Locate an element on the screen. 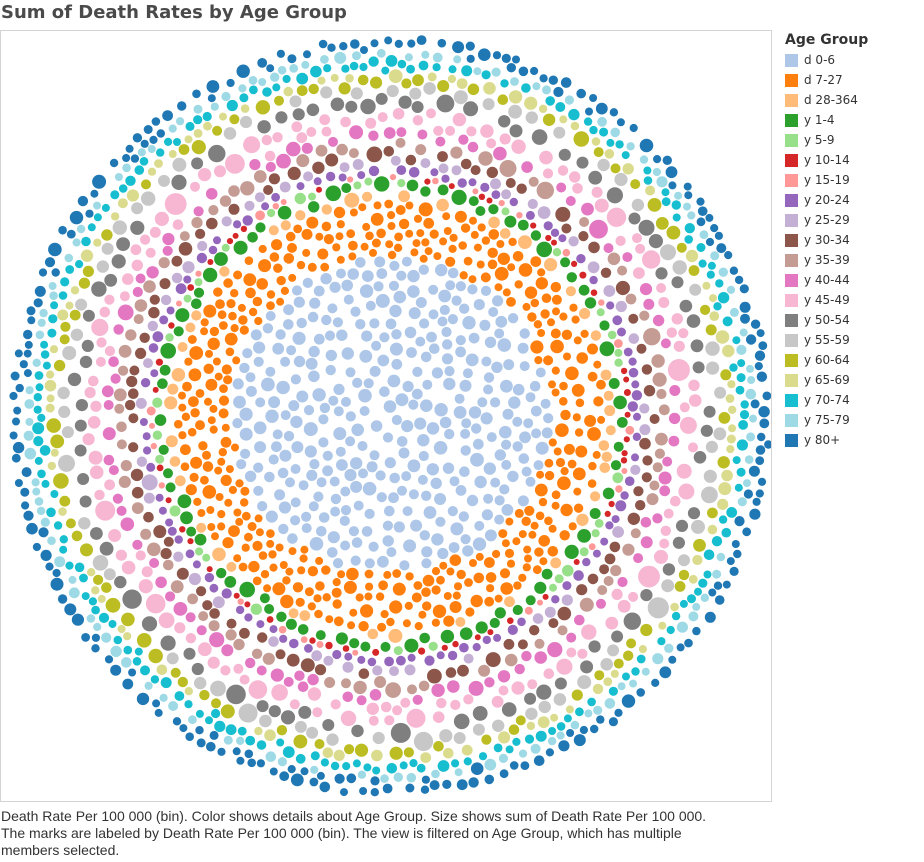  legend-item: y 75-79 is located at coordinates (852, 420).